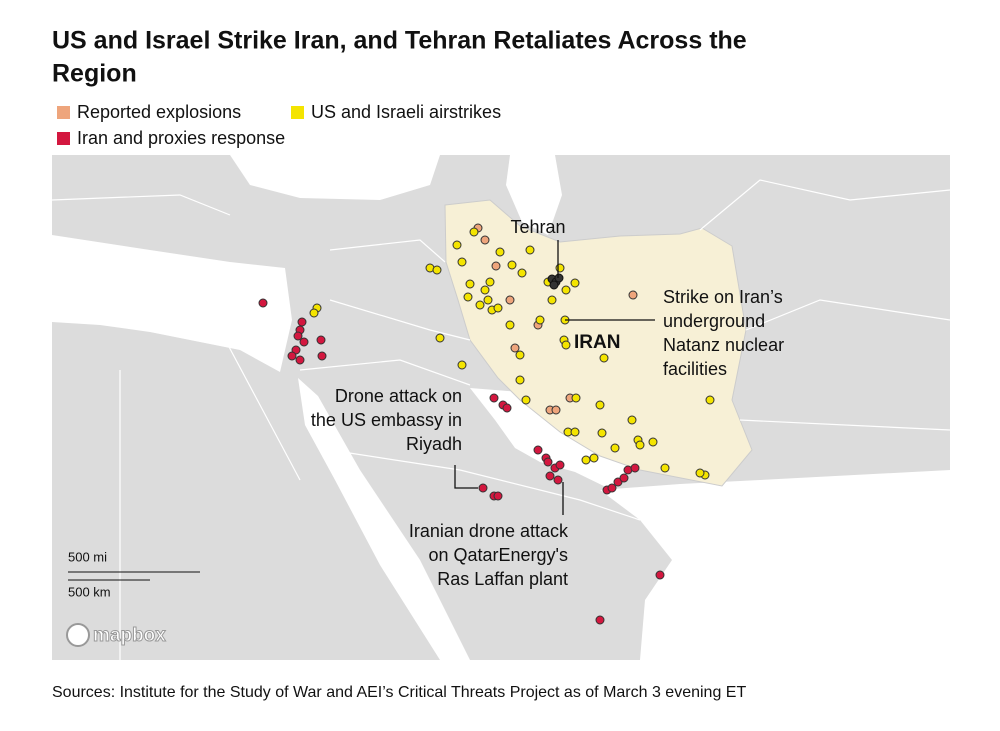 The image size is (1000, 731). What do you see at coordinates (554, 377) in the screenshot?
I see `leader-lines` at bounding box center [554, 377].